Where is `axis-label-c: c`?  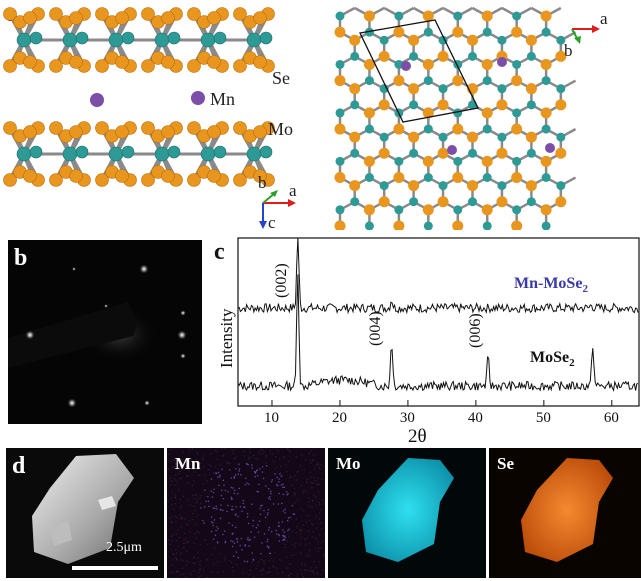 axis-label-c: c is located at coordinates (272, 221).